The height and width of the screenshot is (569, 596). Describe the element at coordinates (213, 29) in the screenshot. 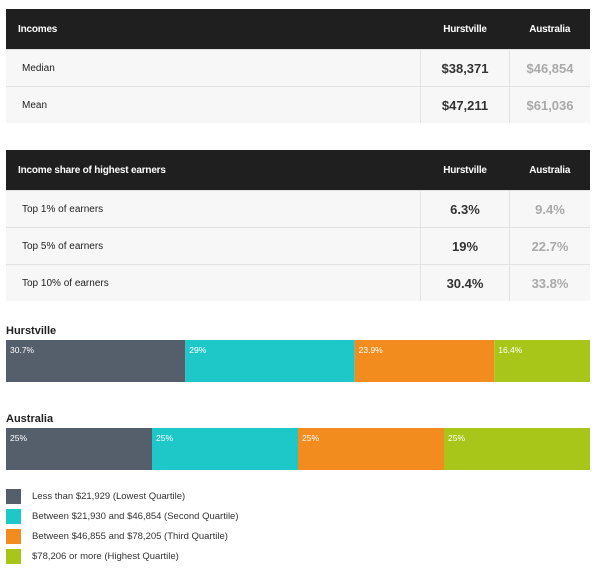

I see `incomes-header-label: Incomes` at that location.